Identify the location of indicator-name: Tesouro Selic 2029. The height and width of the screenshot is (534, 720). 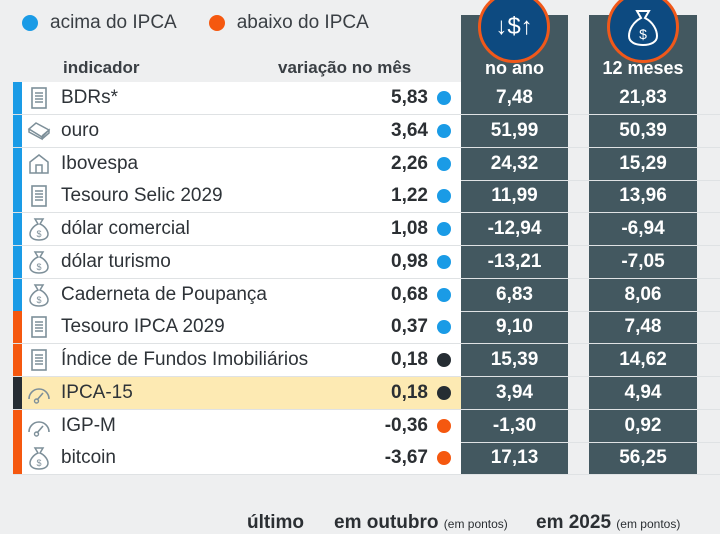
(142, 196).